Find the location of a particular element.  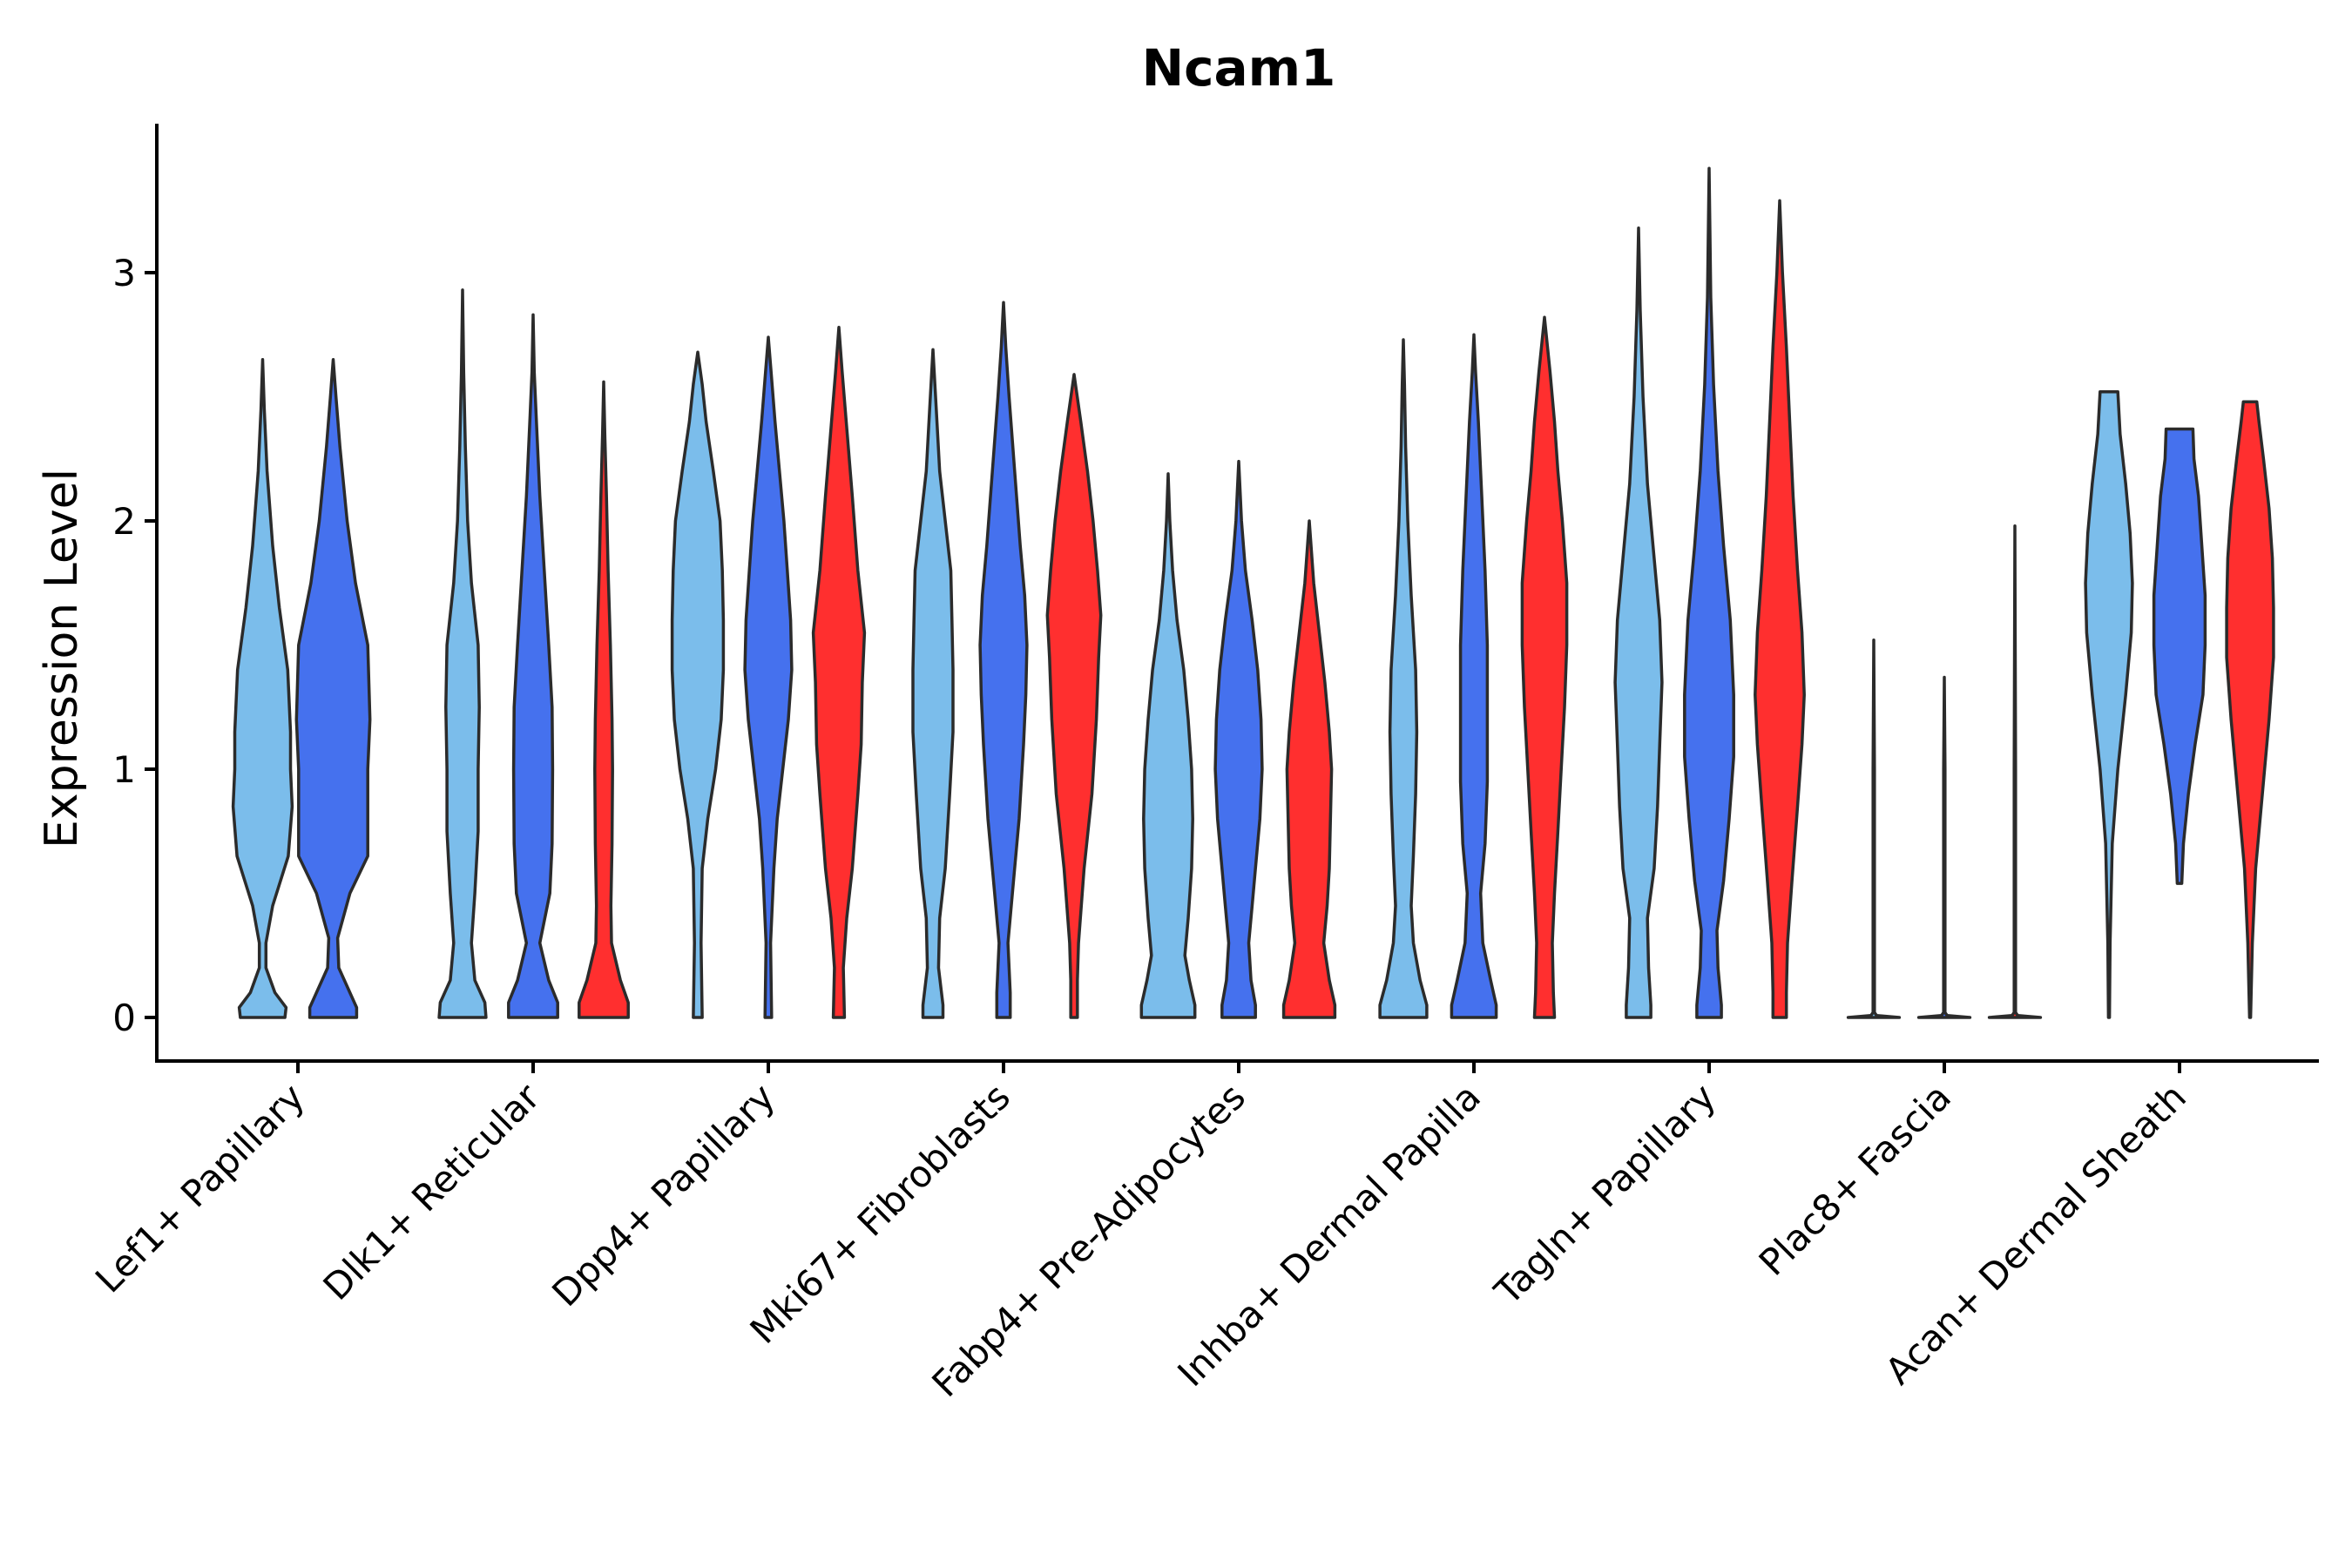

x-tick-label: Mki67+ Fibroblasts is located at coordinates (880, 1213).